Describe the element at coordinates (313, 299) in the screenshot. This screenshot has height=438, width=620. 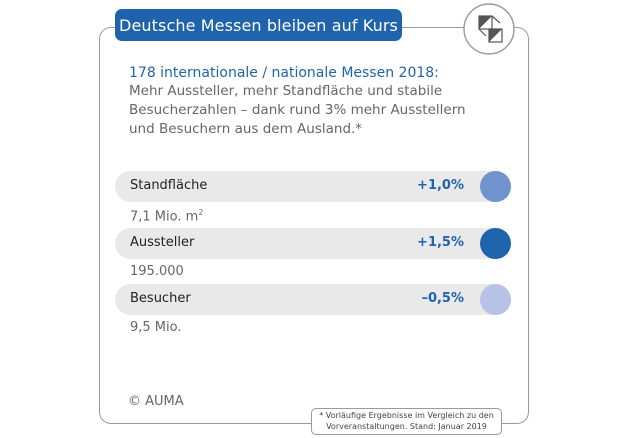
I see `bar-besucher: Besucher –0,5%` at that location.